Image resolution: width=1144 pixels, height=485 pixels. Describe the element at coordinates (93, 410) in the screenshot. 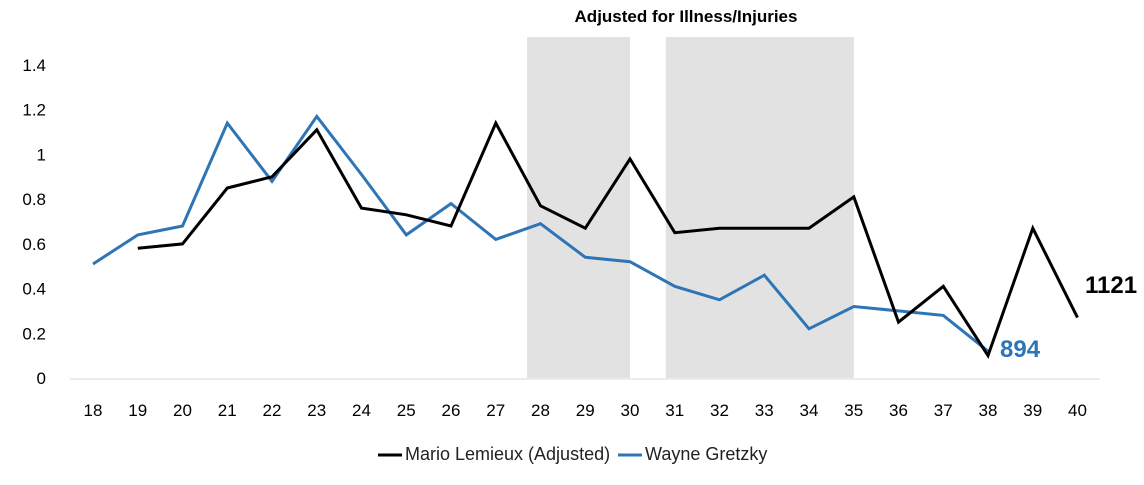

I see `x-tick-label: 18` at that location.